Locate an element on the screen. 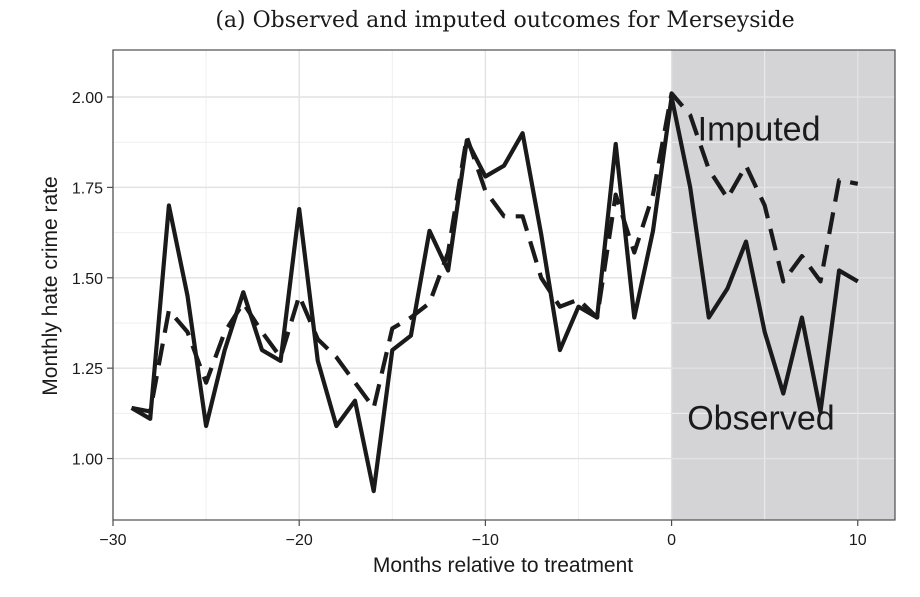  x-tick-label: 10 is located at coordinates (858, 540).